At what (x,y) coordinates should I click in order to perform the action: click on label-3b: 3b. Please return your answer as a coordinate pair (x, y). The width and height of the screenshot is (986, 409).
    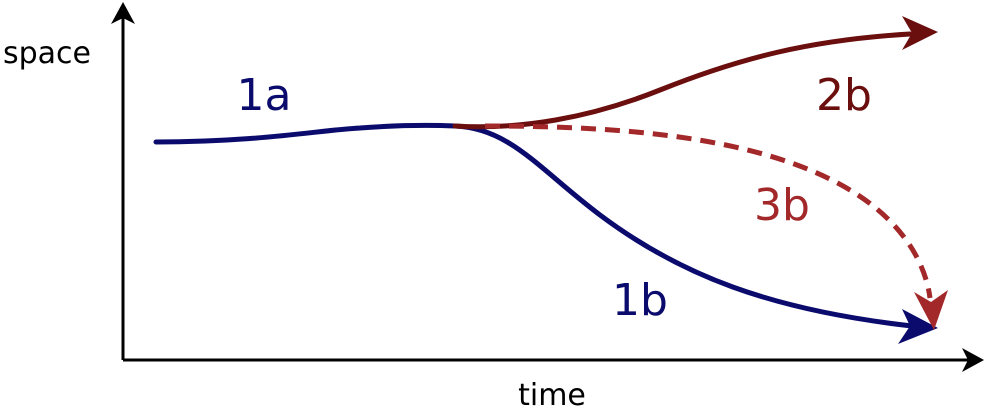
    Looking at the image, I should click on (782, 205).